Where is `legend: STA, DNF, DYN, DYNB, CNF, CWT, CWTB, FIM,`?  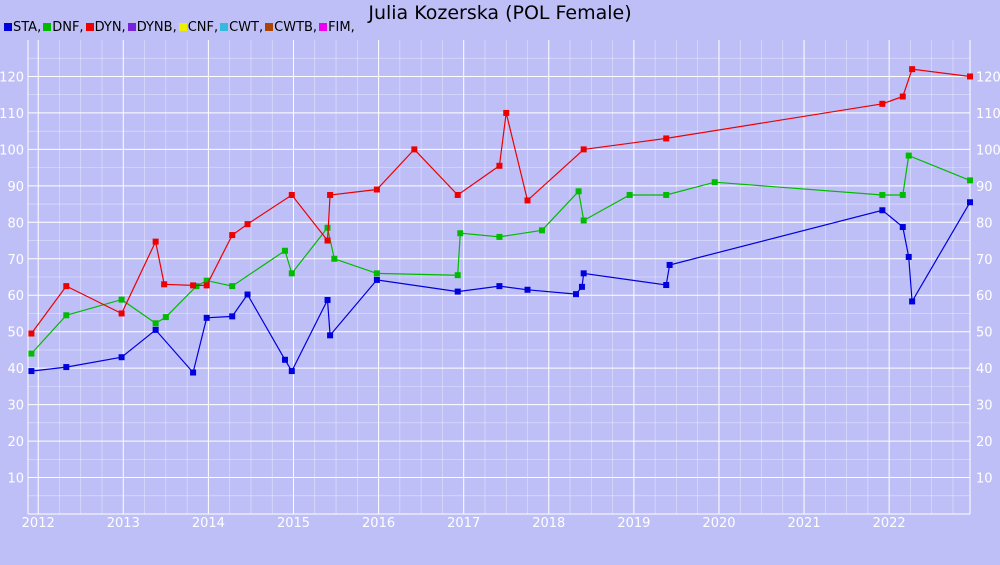 legend: STA, DNF, DYN, DYNB, CNF, CWT, CWTB, FIM, is located at coordinates (180, 27).